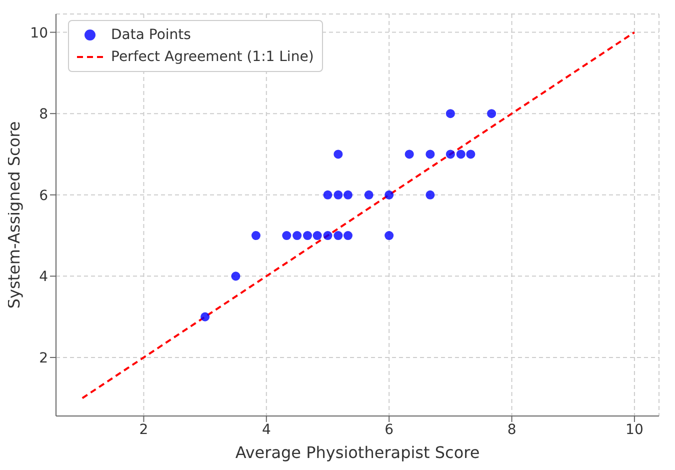 This screenshot has height=470, width=675. What do you see at coordinates (357, 452) in the screenshot?
I see `x-axis-title: Average Physiotherapist Score` at bounding box center [357, 452].